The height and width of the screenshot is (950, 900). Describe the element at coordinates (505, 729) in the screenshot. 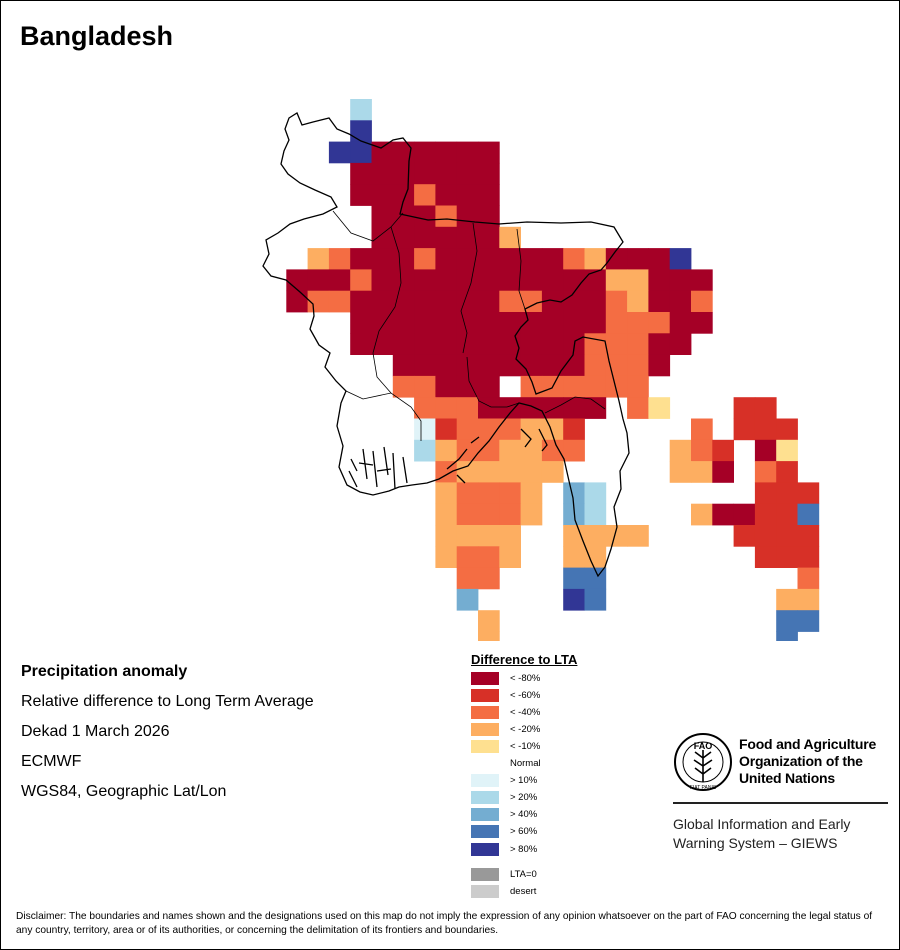

I see `legend-item: < -20%` at that location.